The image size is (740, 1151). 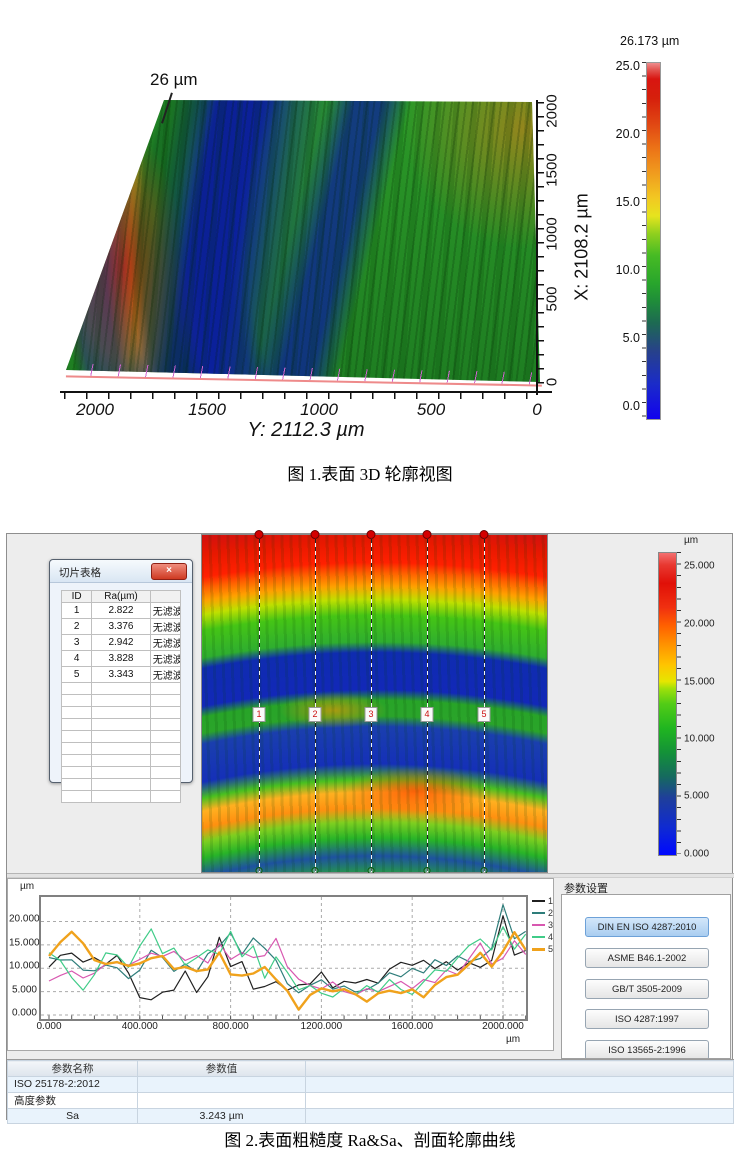 I want to click on legend-item: 5, so click(x=543, y=949).